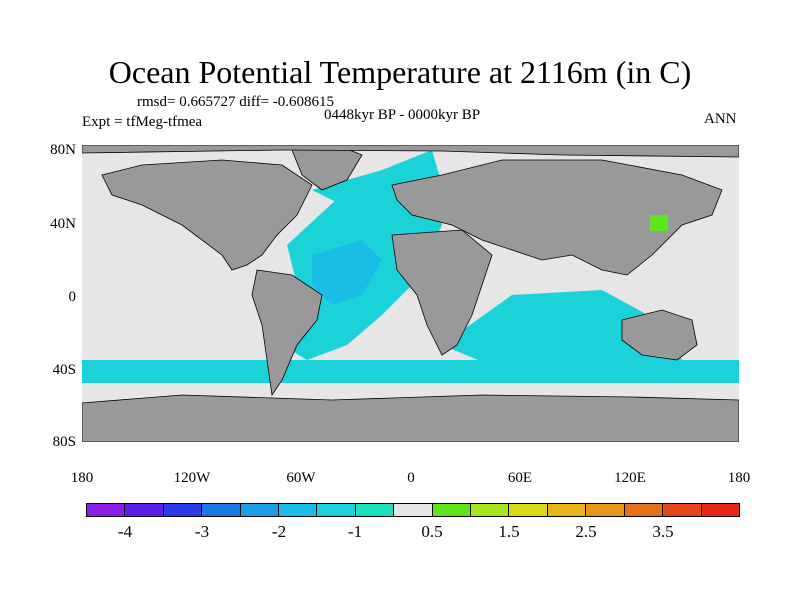 Image resolution: width=800 pixels, height=600 pixels. Describe the element at coordinates (63, 150) in the screenshot. I see `lat-tick-80n: 80N` at that location.